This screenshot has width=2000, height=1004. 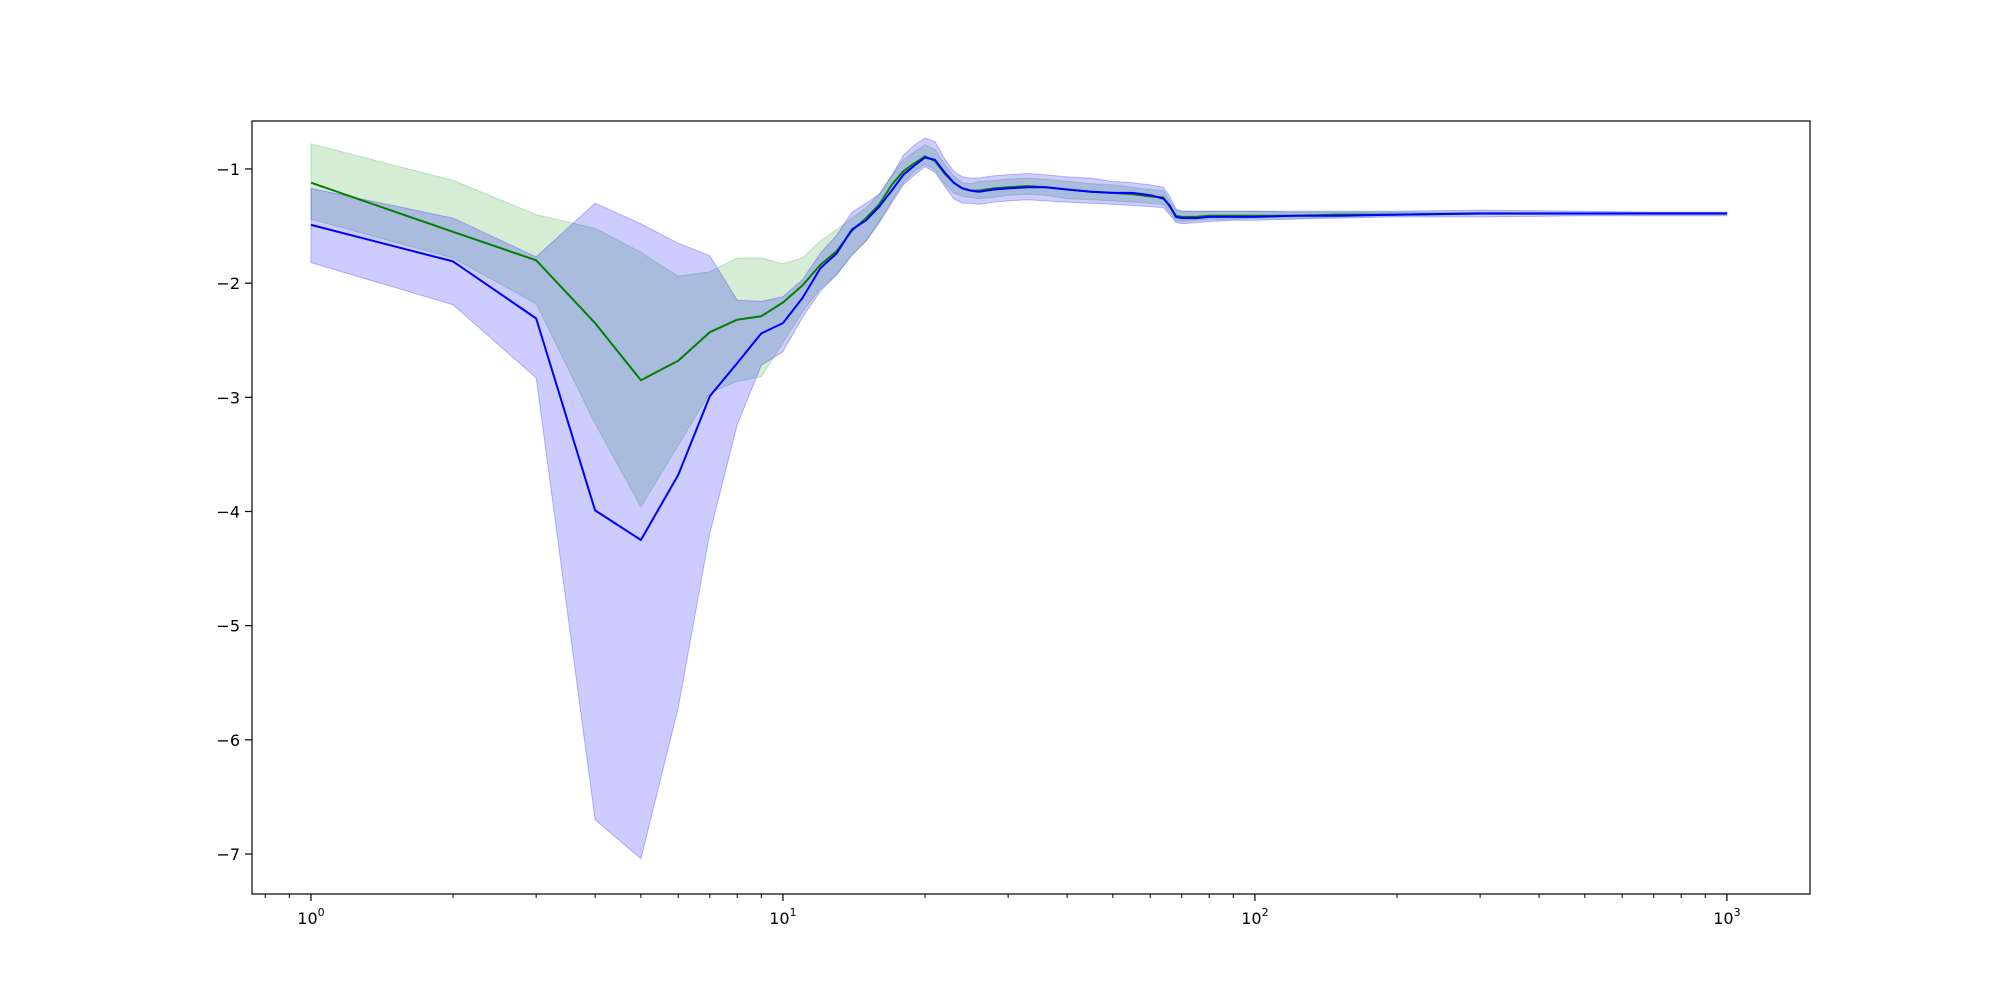 I want to click on y-tick-label: −6, so click(x=228, y=740).